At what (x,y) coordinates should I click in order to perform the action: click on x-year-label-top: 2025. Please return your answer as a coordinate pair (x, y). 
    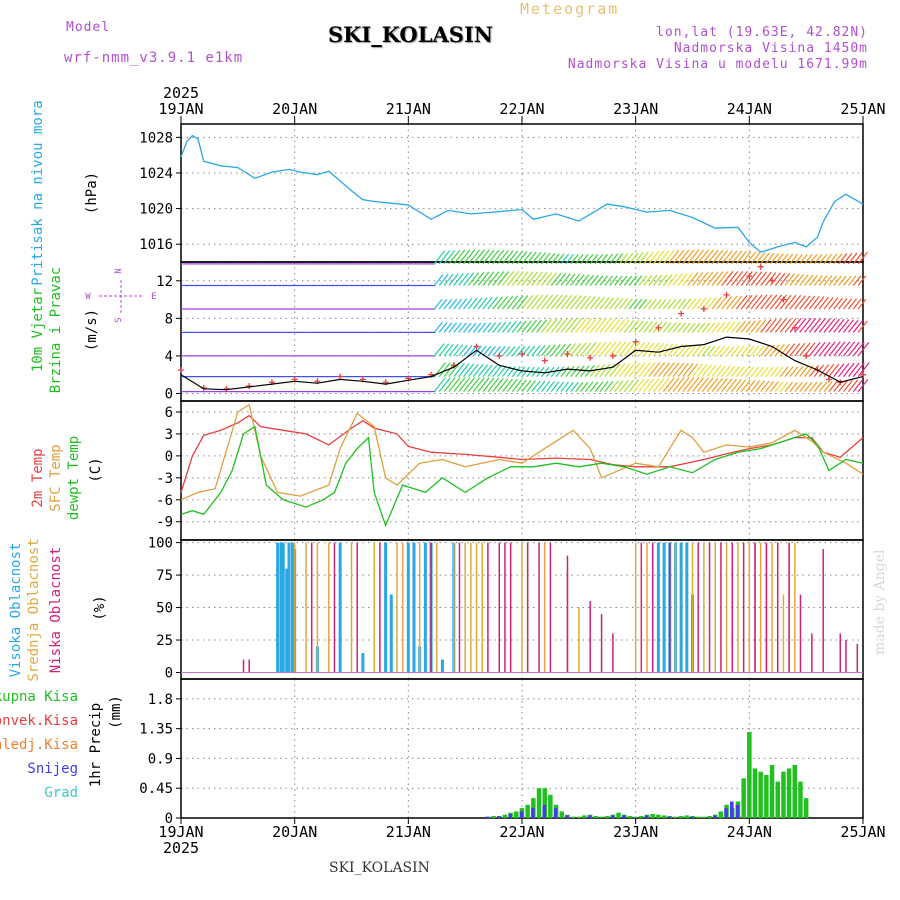
    Looking at the image, I should click on (181, 93).